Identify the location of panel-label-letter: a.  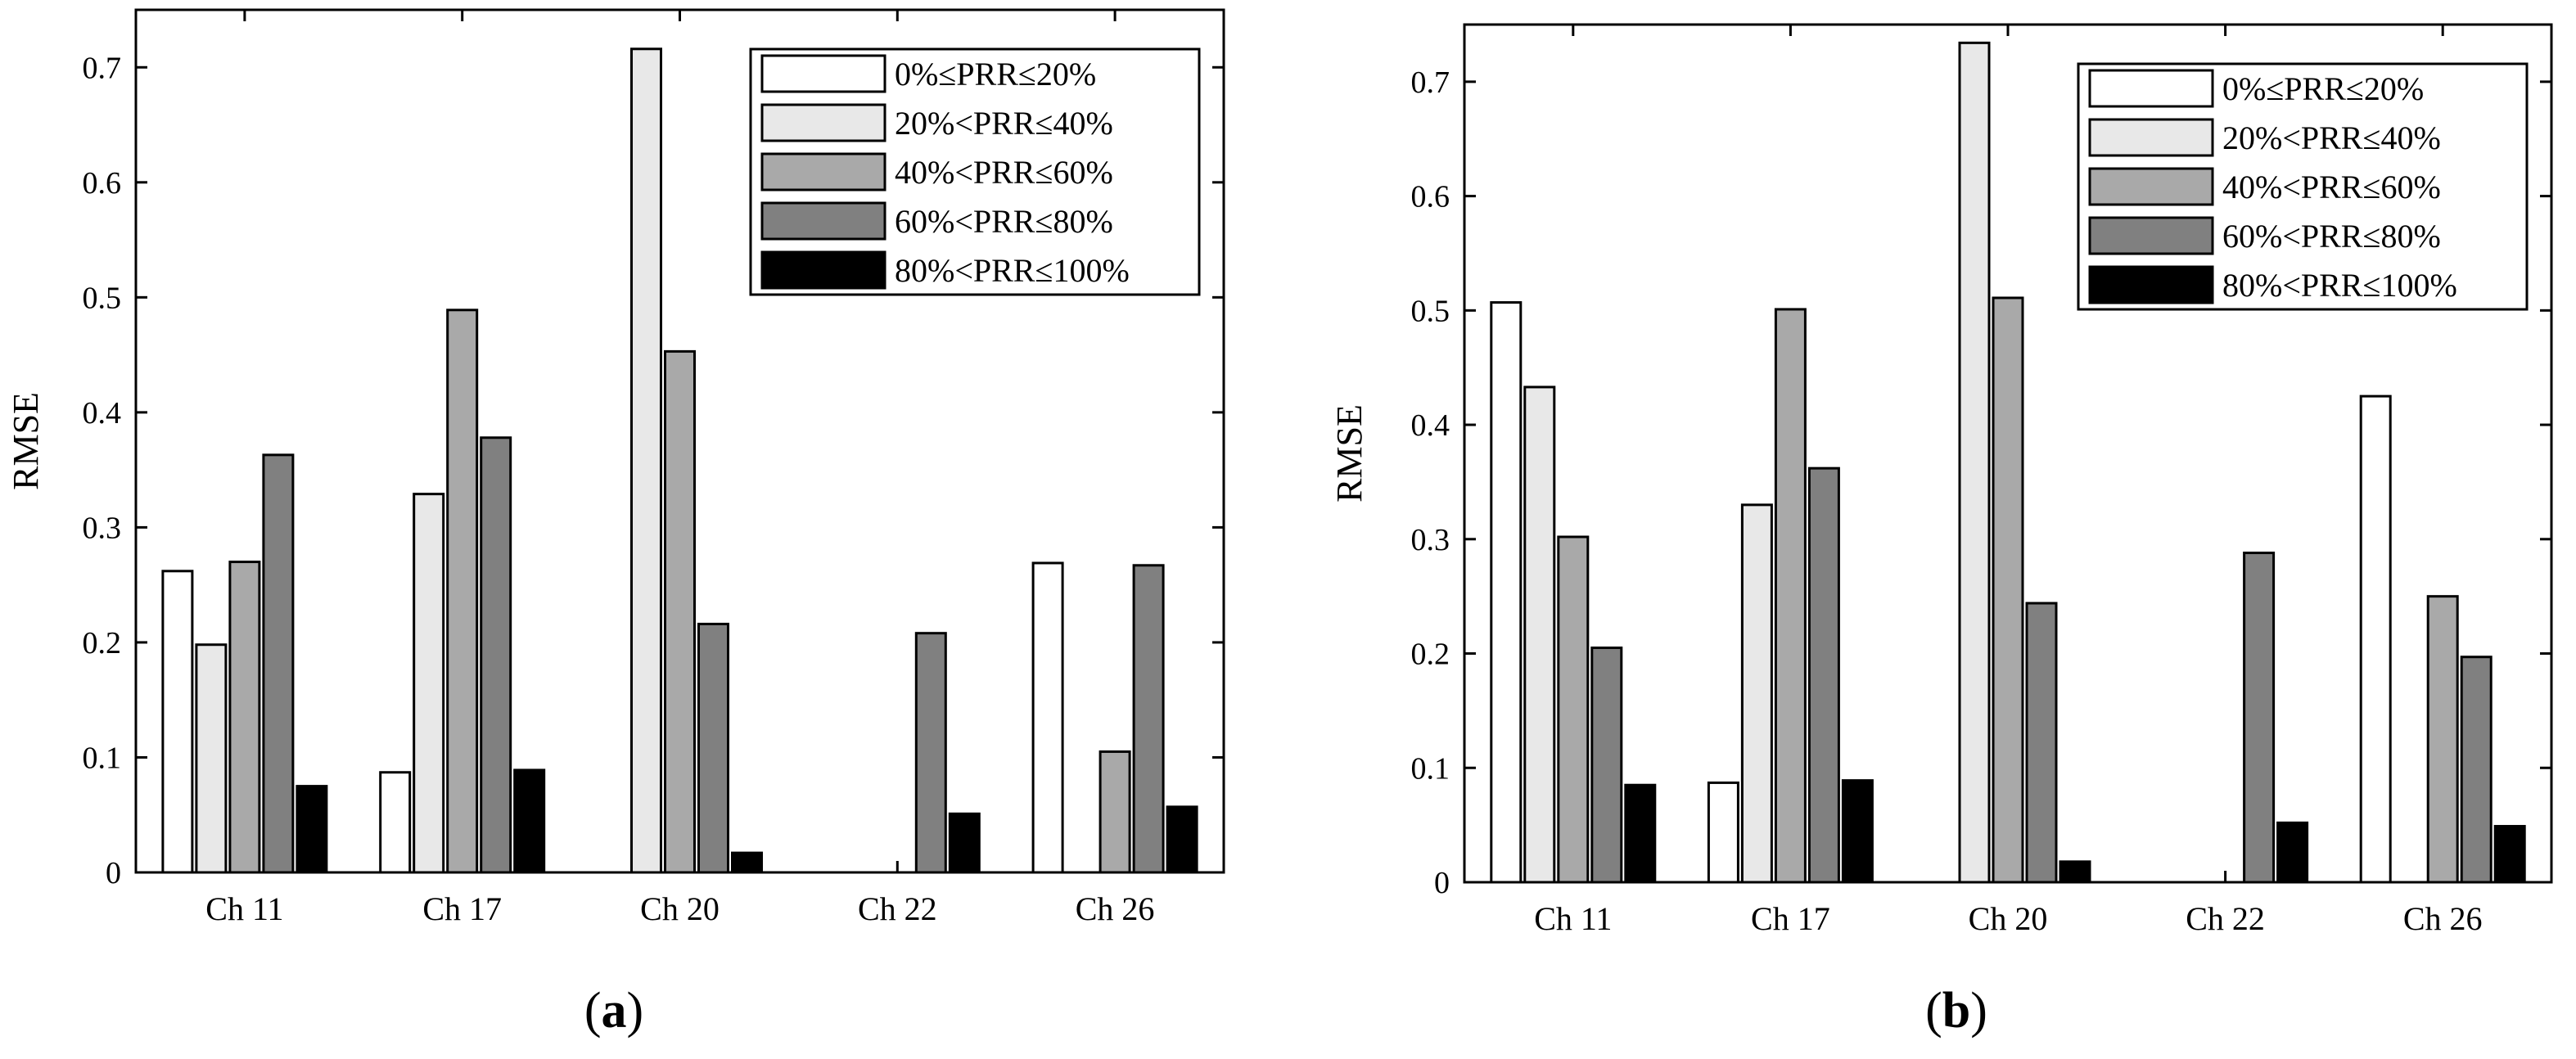
(614, 1011).